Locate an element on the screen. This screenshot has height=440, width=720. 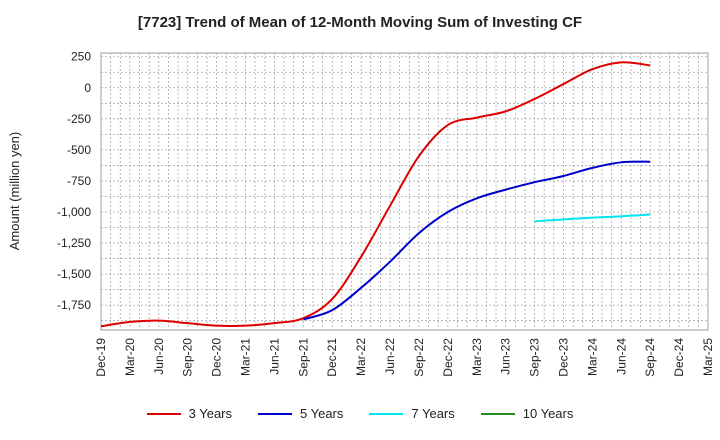
y-tick-label: -250 is located at coordinates (79, 119).